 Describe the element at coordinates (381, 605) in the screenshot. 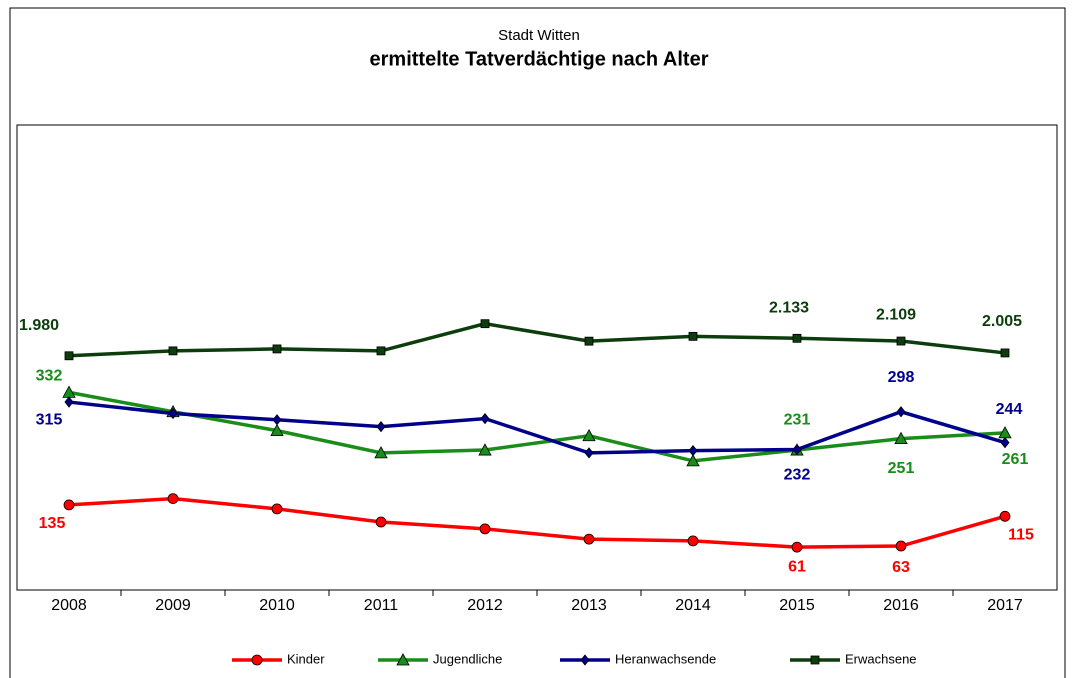

I see `x-tick-label: 2011` at that location.